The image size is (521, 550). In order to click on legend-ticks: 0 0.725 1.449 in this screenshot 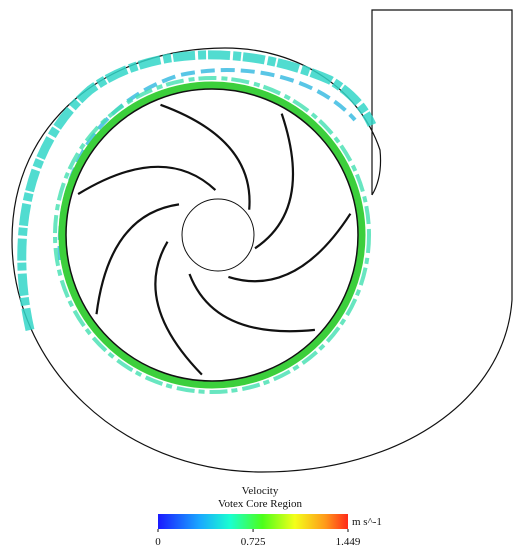, I will do `click(258, 538)`.